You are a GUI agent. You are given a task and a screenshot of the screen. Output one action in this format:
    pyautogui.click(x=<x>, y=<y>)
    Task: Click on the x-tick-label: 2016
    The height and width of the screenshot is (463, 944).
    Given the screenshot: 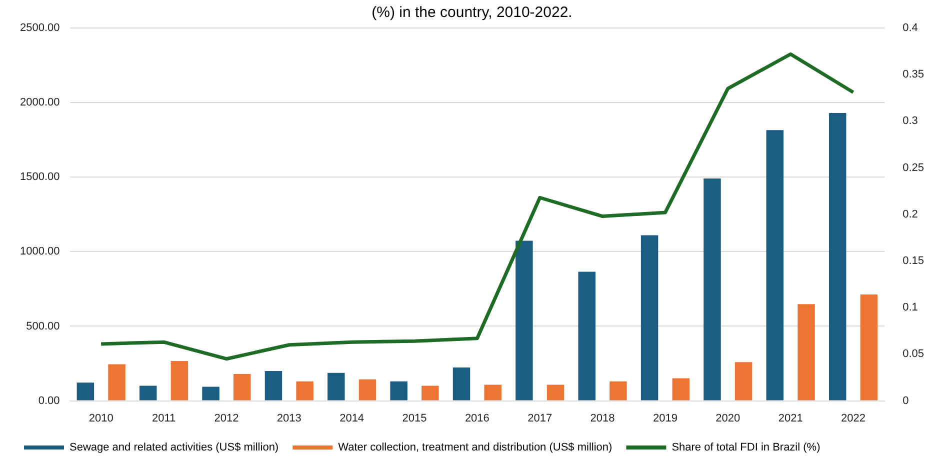 What is the action you would take?
    pyautogui.click(x=477, y=418)
    